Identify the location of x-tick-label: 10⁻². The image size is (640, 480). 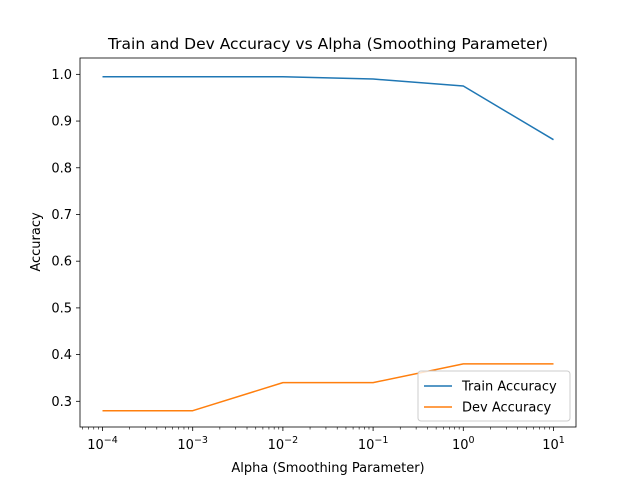
(283, 444).